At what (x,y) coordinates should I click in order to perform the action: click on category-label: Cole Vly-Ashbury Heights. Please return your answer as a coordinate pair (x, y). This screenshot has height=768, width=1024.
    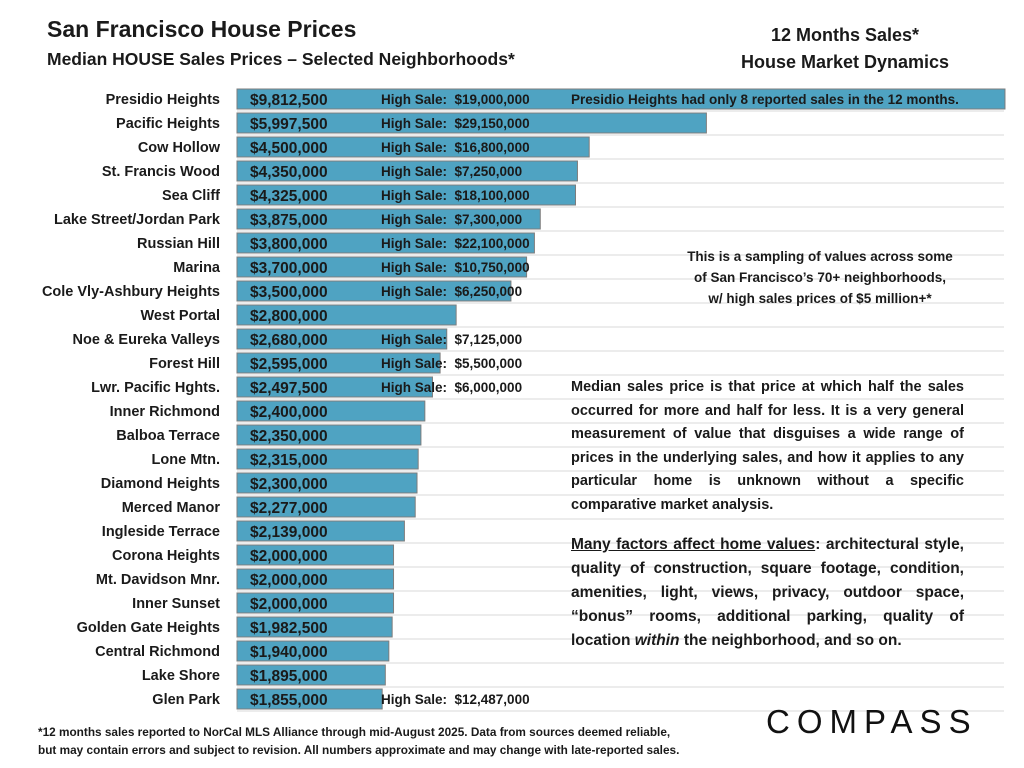
    Looking at the image, I should click on (131, 292).